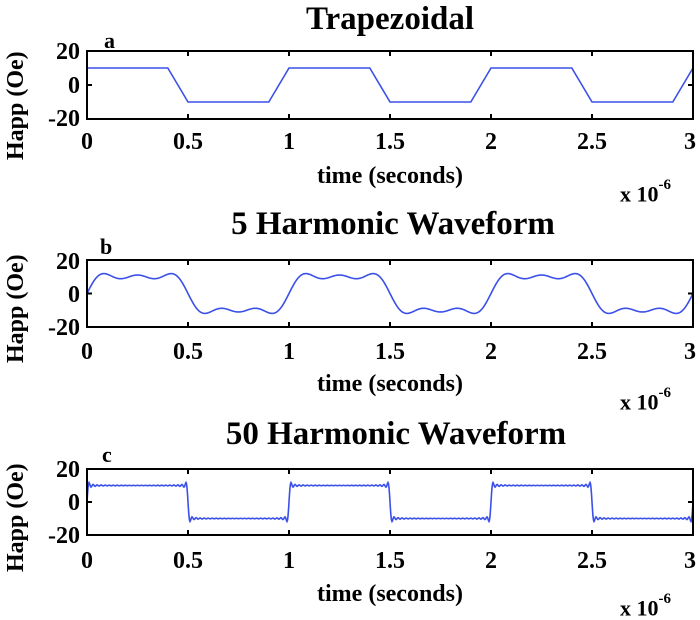  I want to click on panel-label: b, so click(106, 246).